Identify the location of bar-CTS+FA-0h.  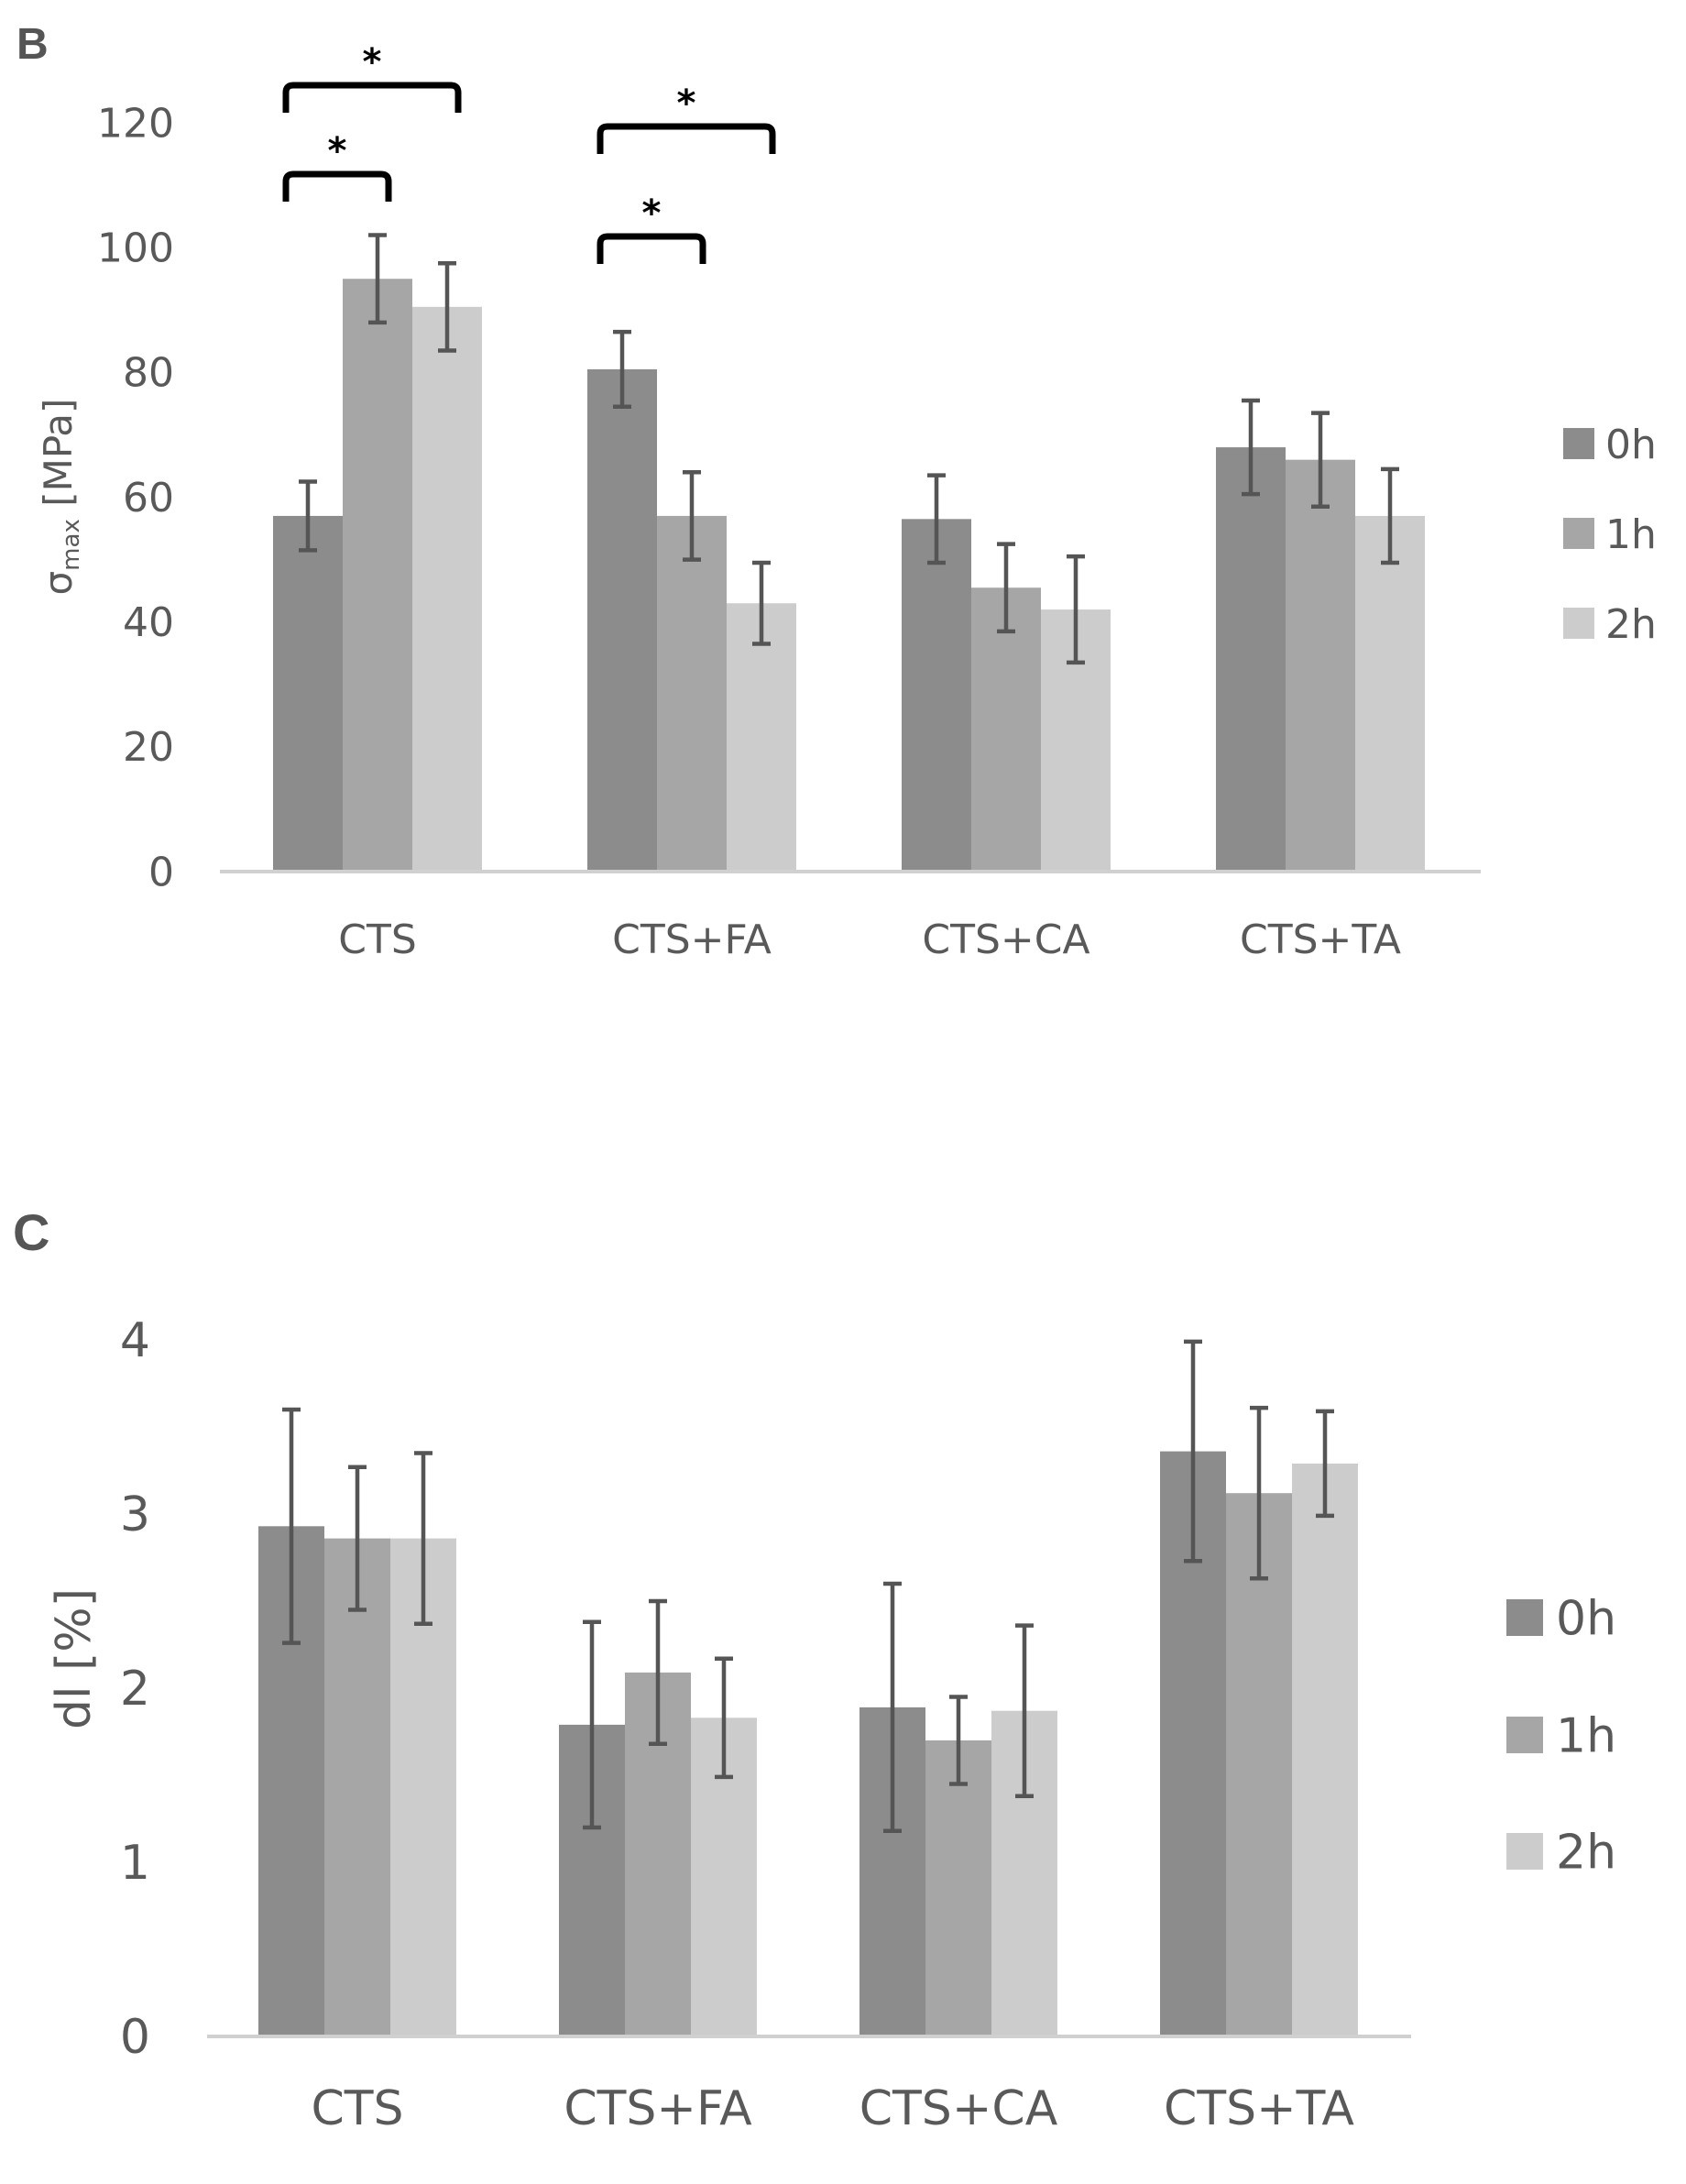
(622, 620).